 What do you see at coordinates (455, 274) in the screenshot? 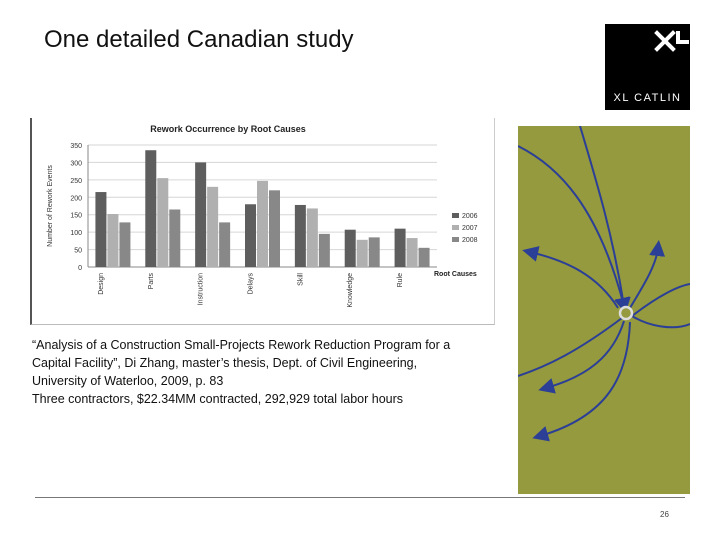
I see `x-axis-label: Root Causes` at bounding box center [455, 274].